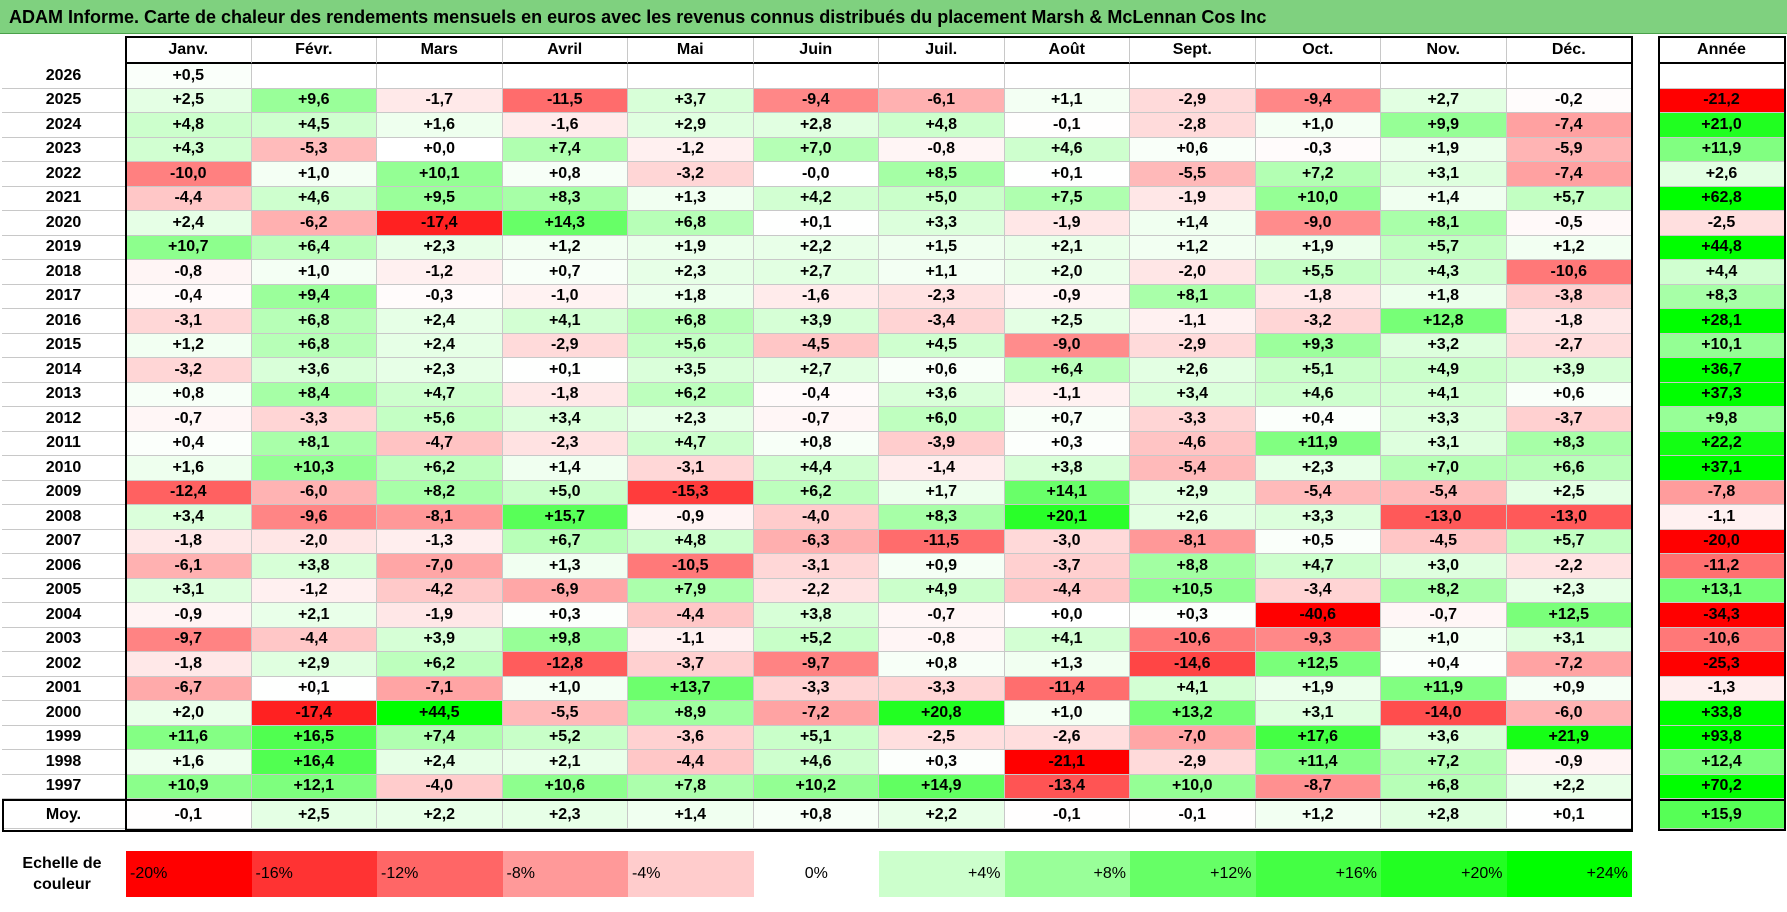  Describe the element at coordinates (314, 492) in the screenshot. I see `heatmap-cell: -6,0` at that location.